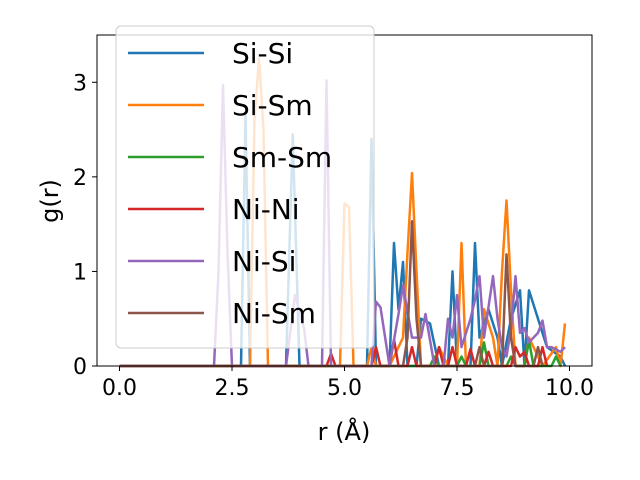 This screenshot has width=640, height=480. What do you see at coordinates (282, 157) in the screenshot?
I see `legend-label-sm-sm: Sm-Sm` at bounding box center [282, 157].